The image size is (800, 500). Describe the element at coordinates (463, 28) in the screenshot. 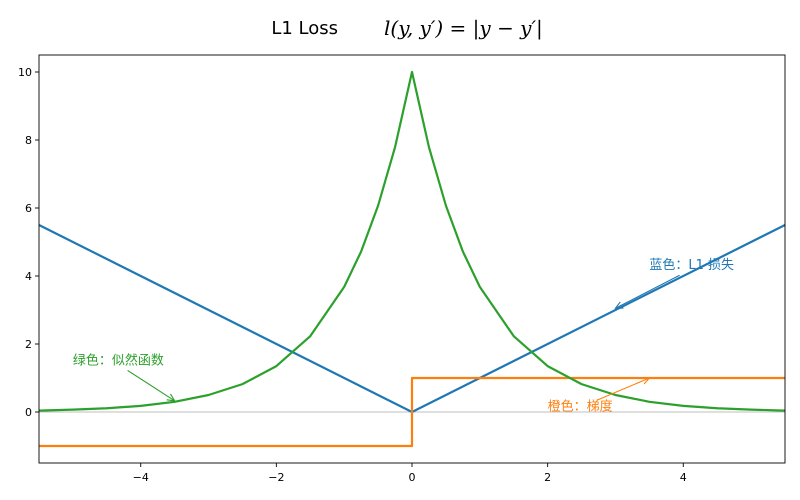

I see `chart-title-formula: l(y, y′) = |y − y′|` at that location.